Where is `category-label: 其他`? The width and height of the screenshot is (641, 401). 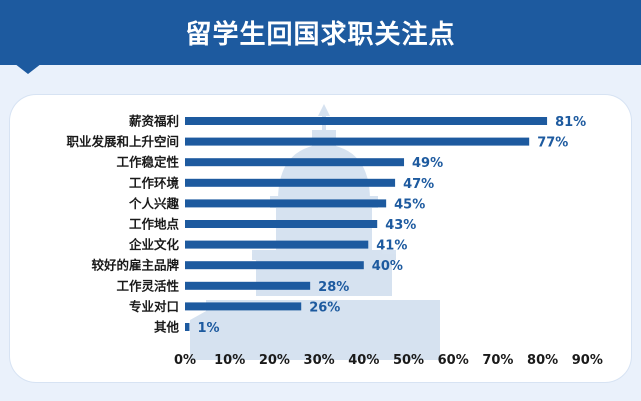
category-label: 其他 is located at coordinates (167, 327).